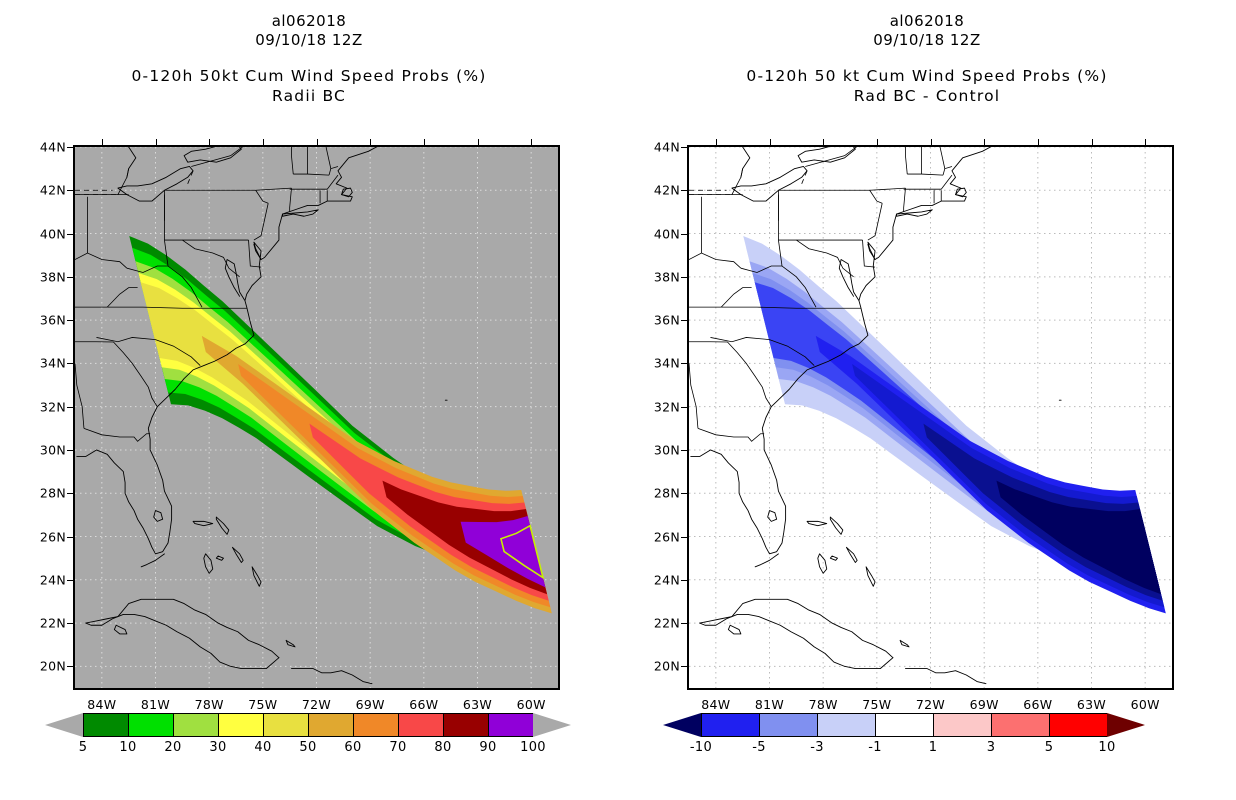  Describe the element at coordinates (927, 76) in the screenshot. I see `panel-title: 0-120h 50 kt Cum Wind Speed Probs (%)` at that location.